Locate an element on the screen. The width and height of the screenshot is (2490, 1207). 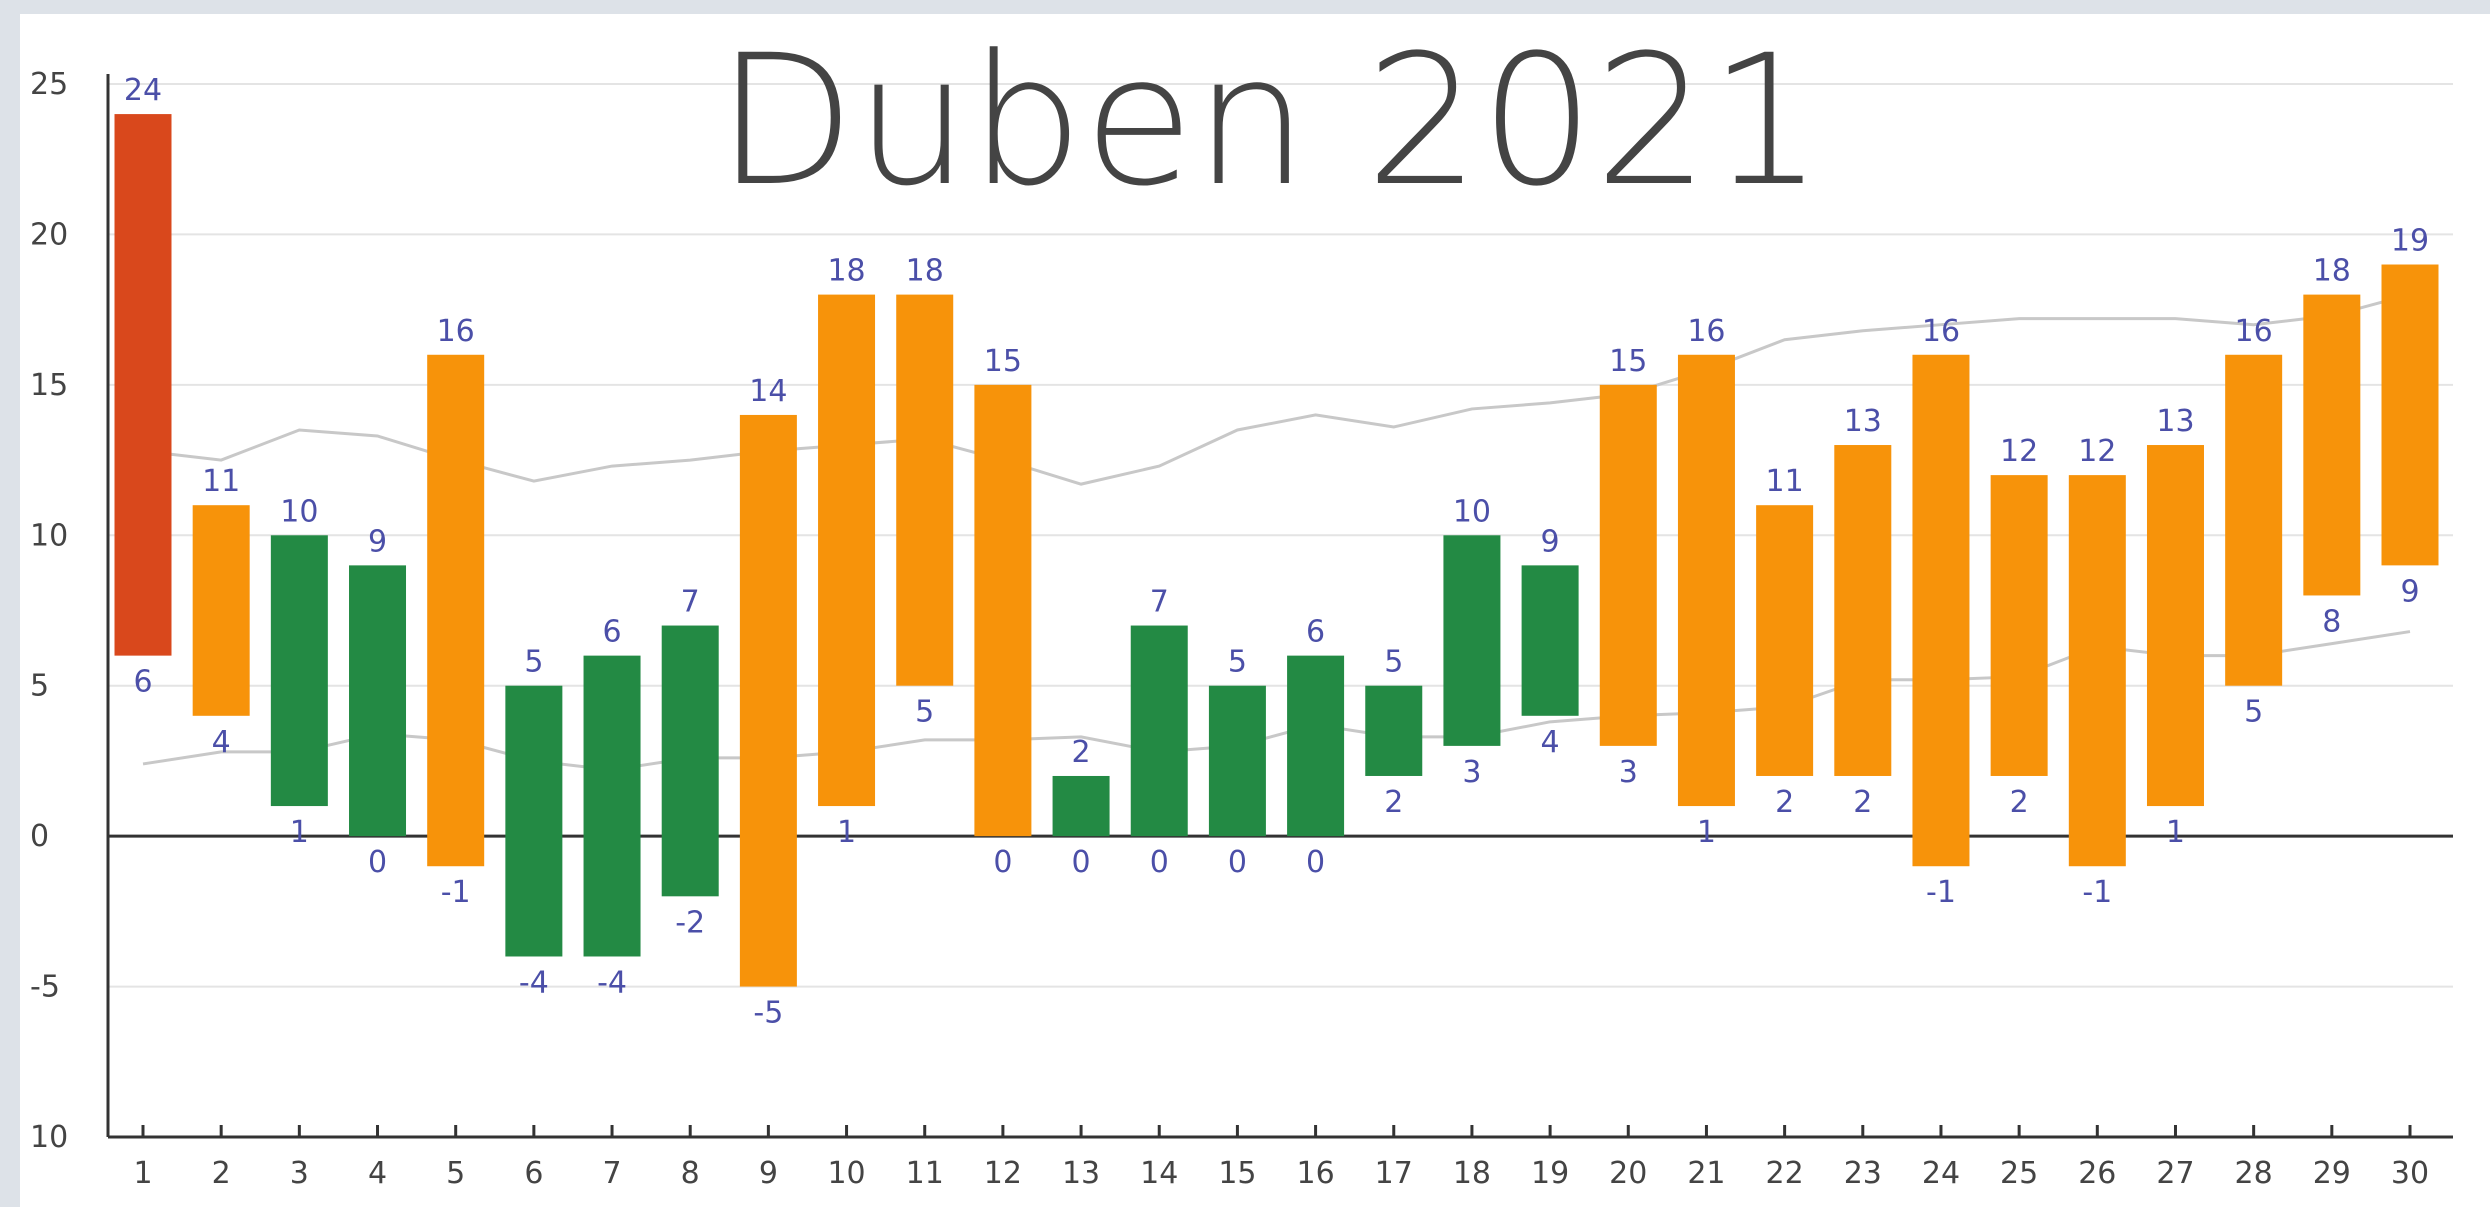
x-tick-label: 19 is located at coordinates (1550, 1173).